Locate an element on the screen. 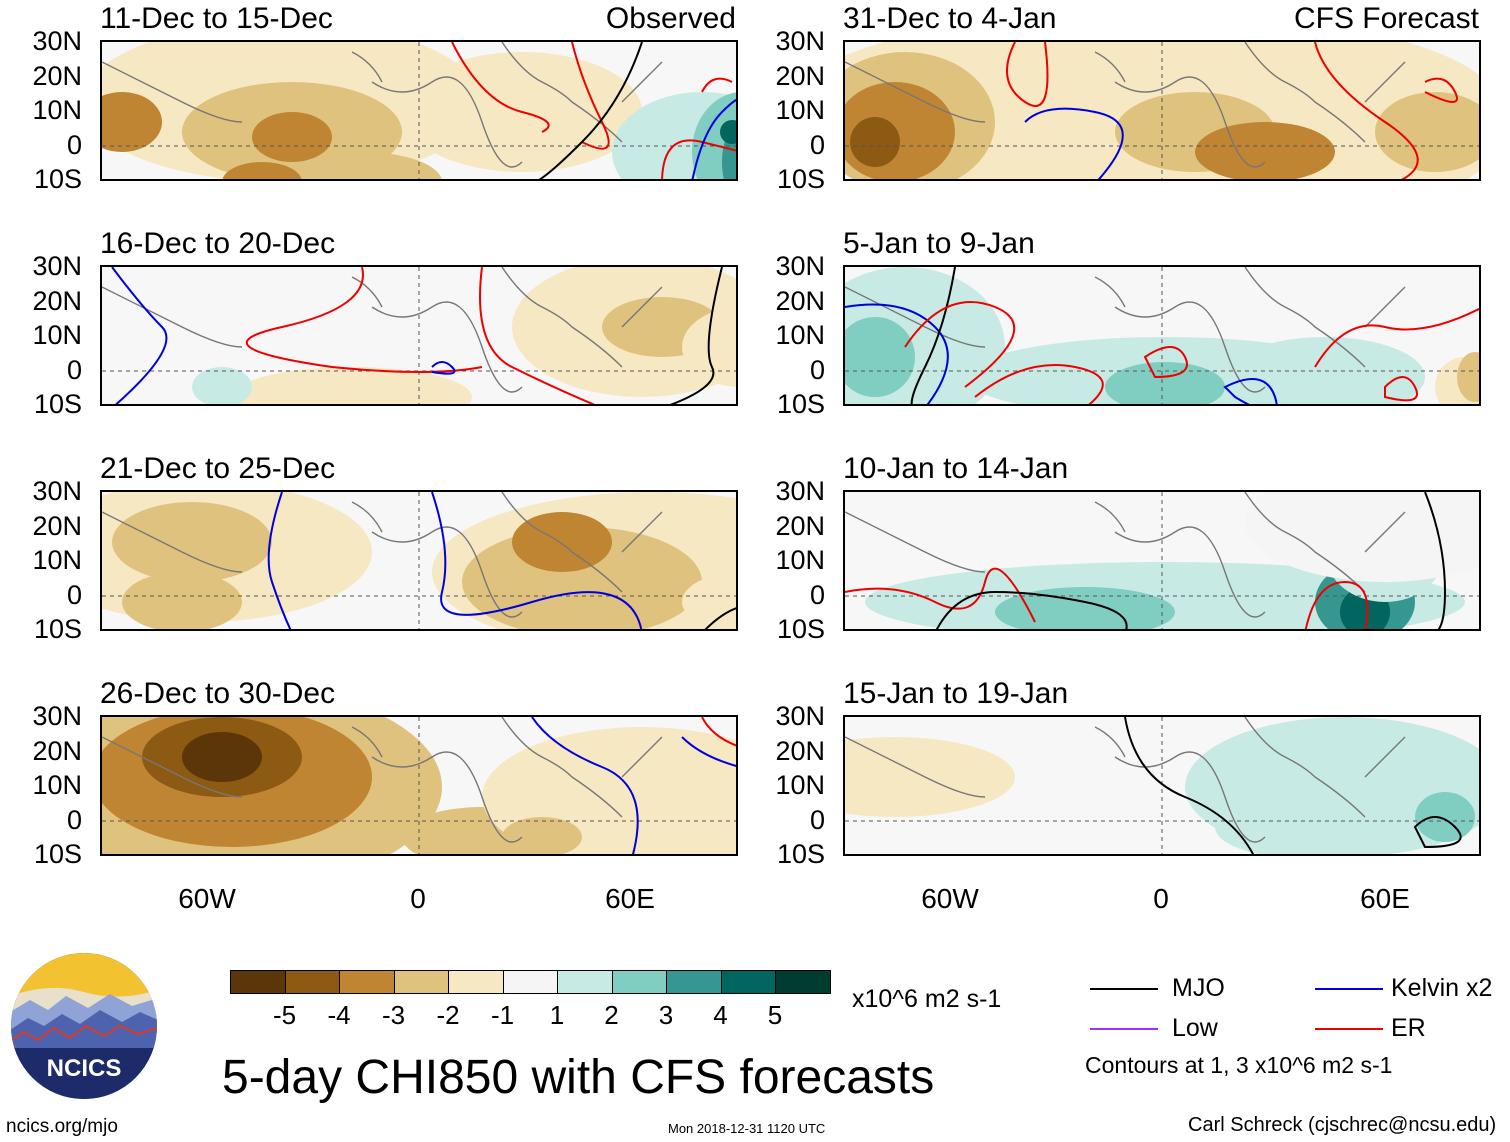 This screenshot has width=1510, height=1142. x-tick-left-60w: 60W is located at coordinates (207, 898).